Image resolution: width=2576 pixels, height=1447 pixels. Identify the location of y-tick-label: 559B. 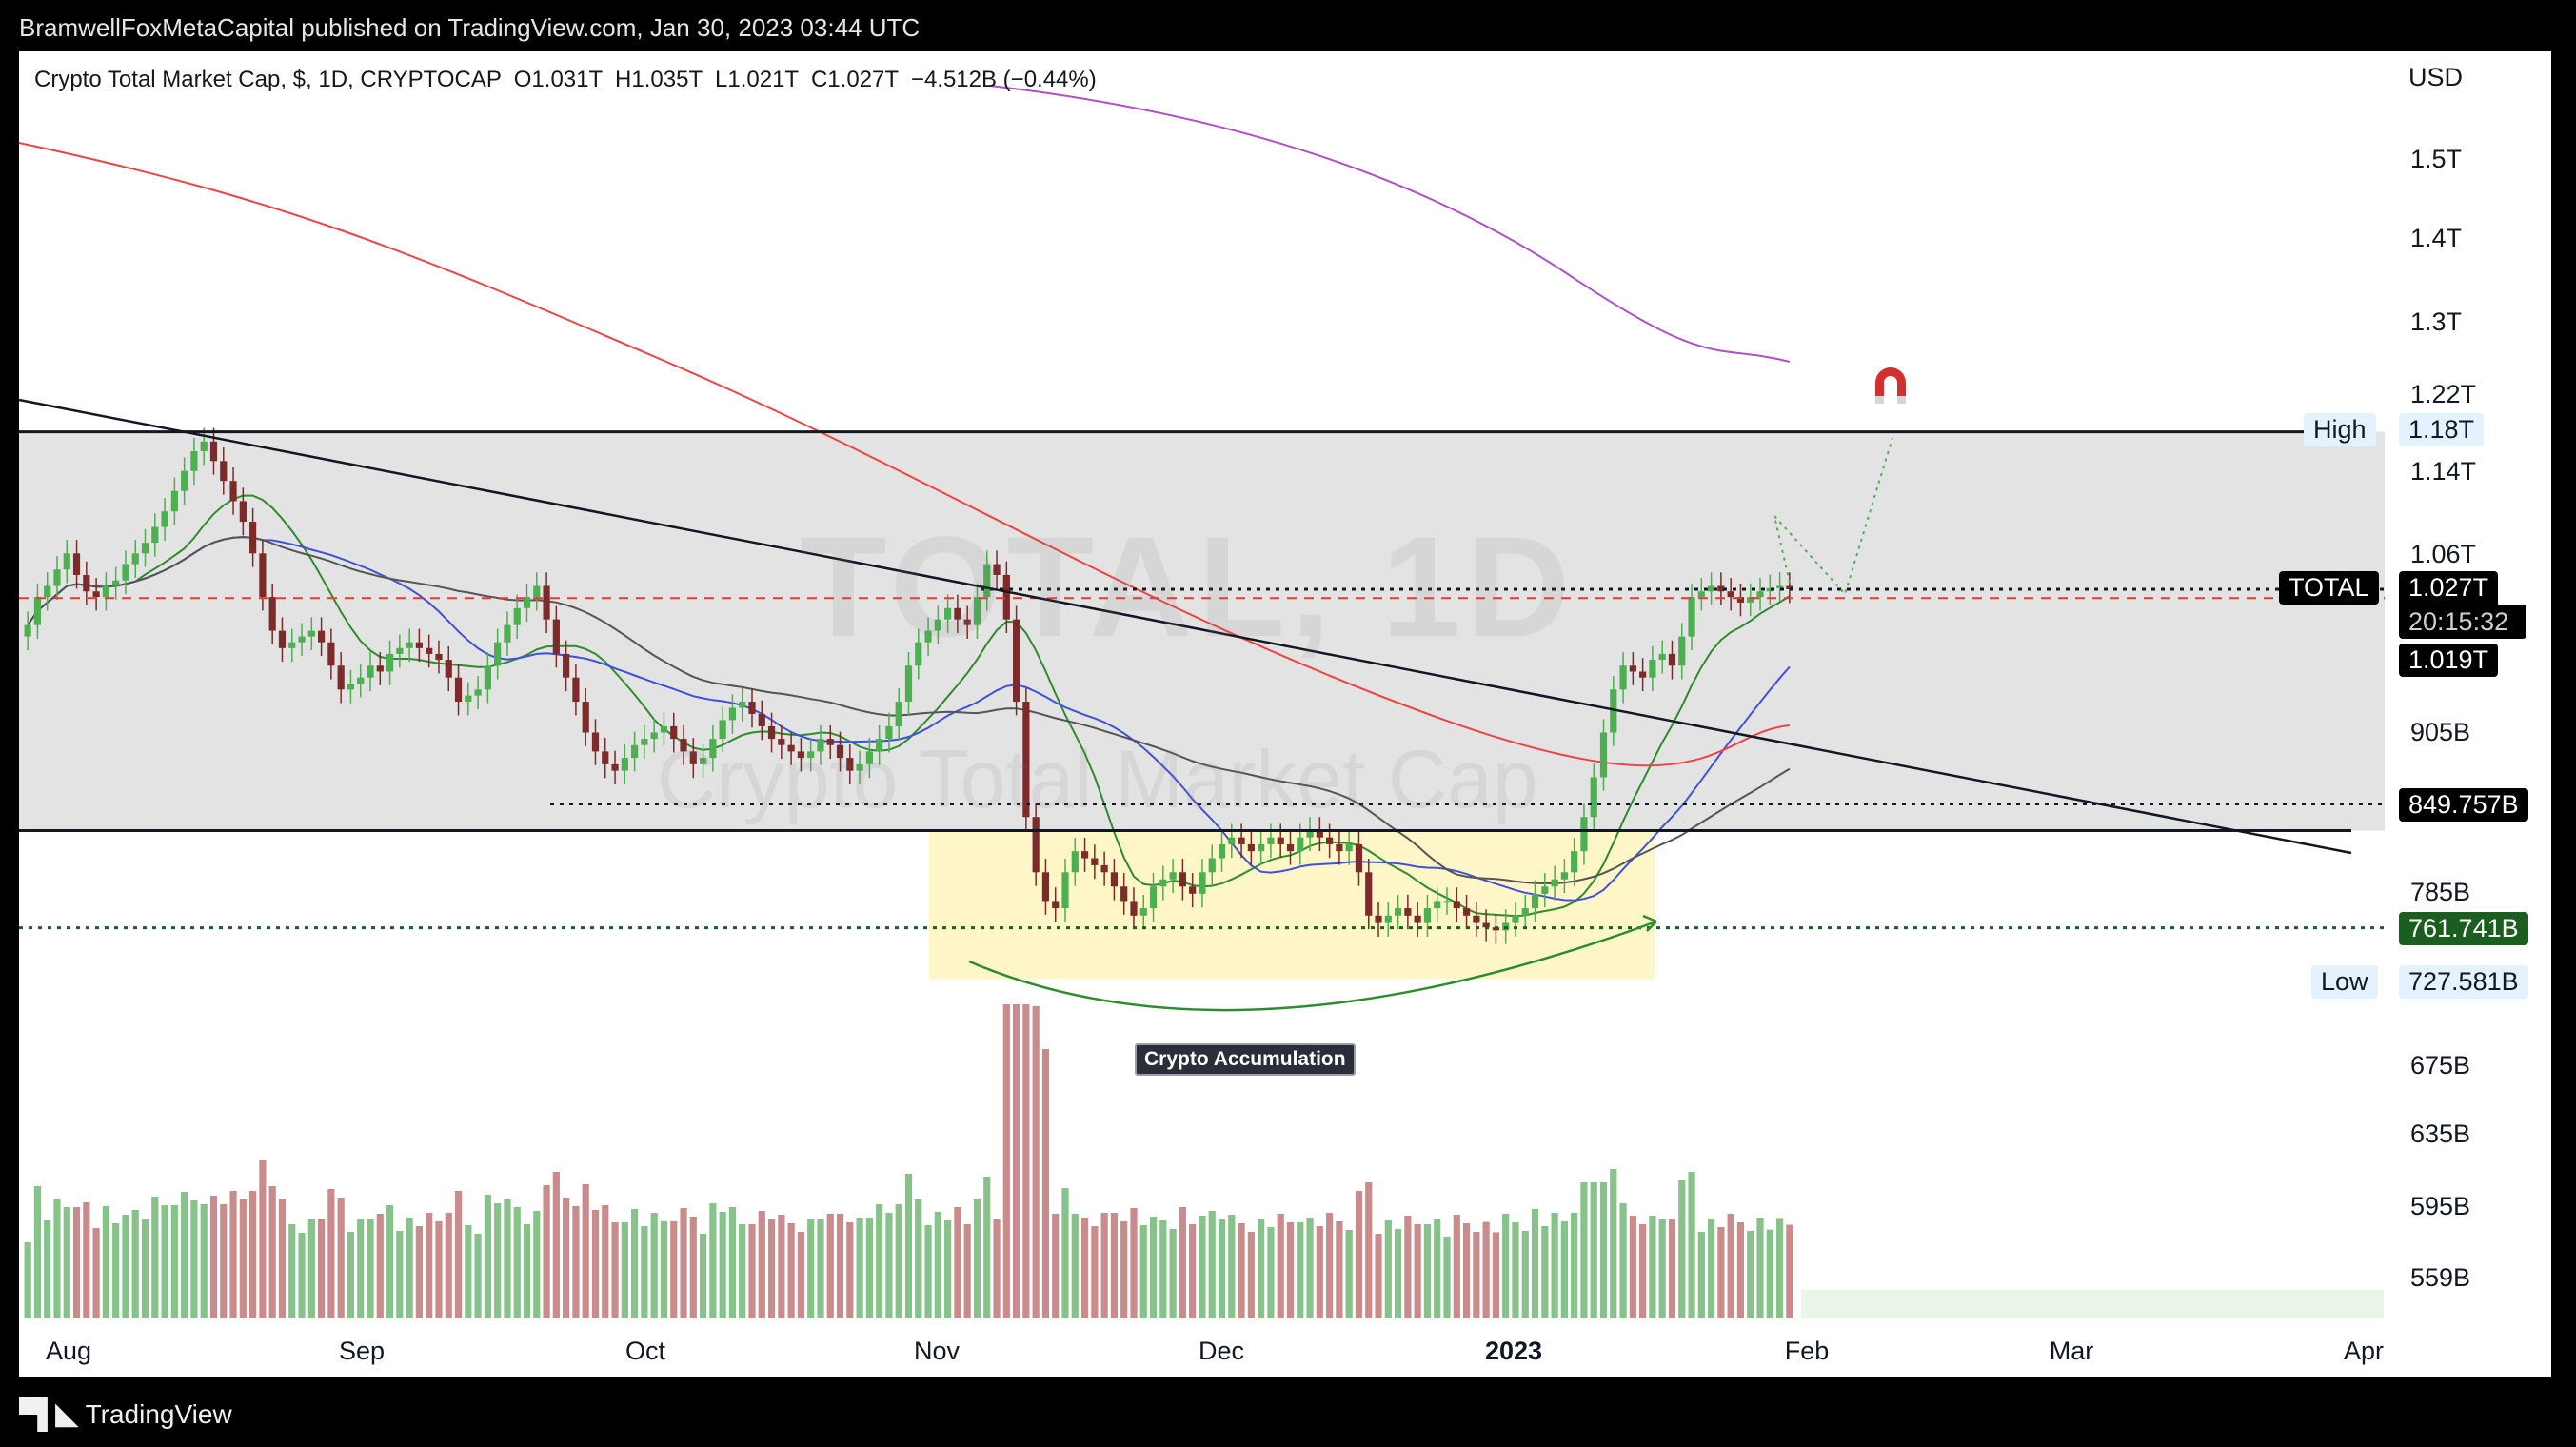
(2440, 1277).